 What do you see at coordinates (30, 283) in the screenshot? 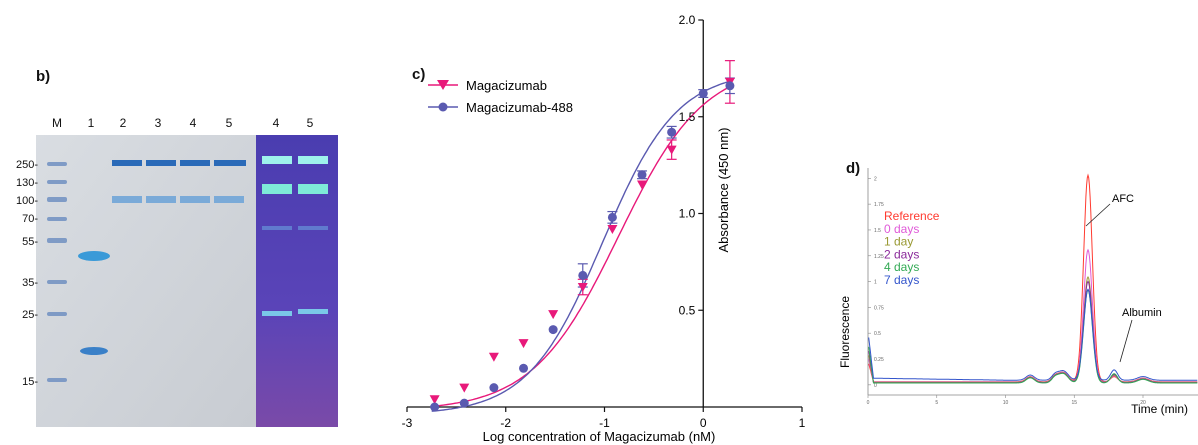
I see `marker-label: 35-` at bounding box center [30, 283].